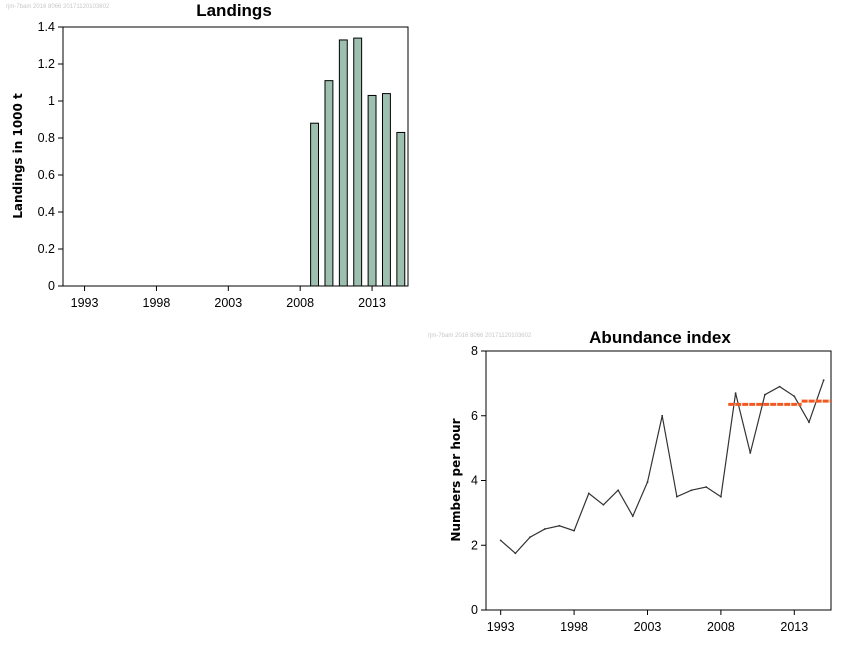 Image resolution: width=850 pixels, height=655 pixels. I want to click on abundance-y-tick-label: 0, so click(474, 610).